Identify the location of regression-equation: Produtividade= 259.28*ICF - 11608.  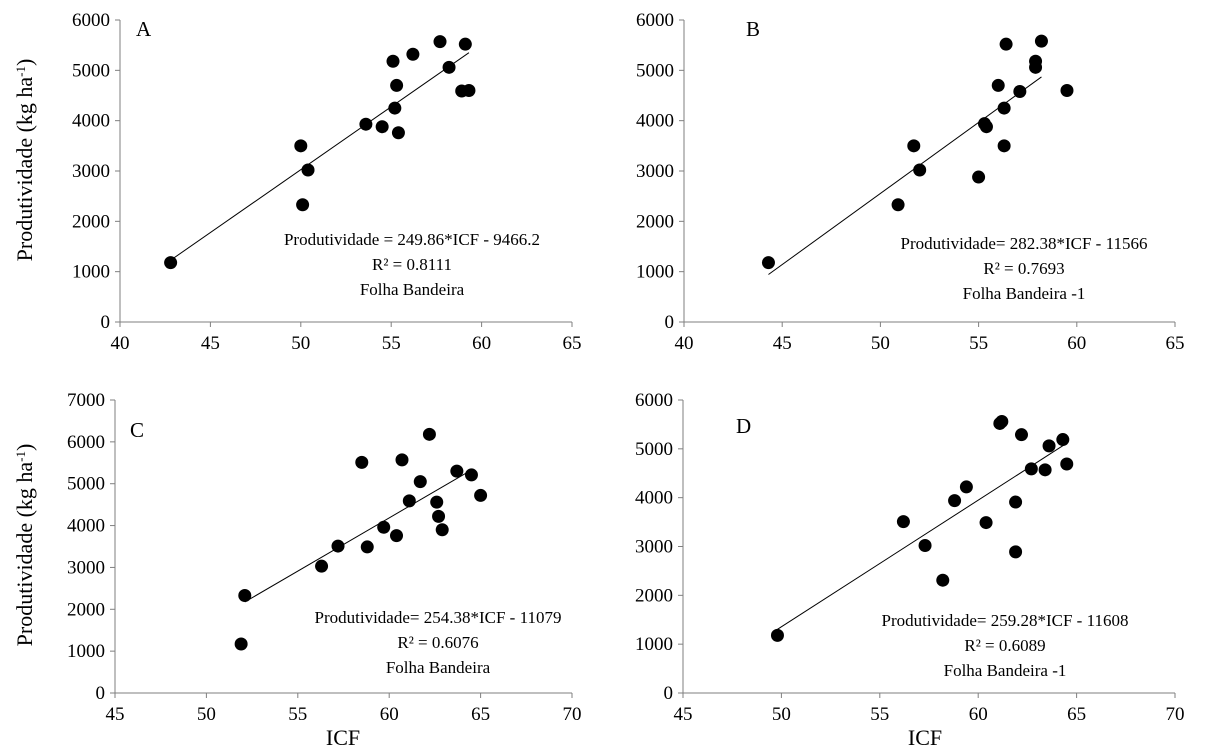
(1005, 620).